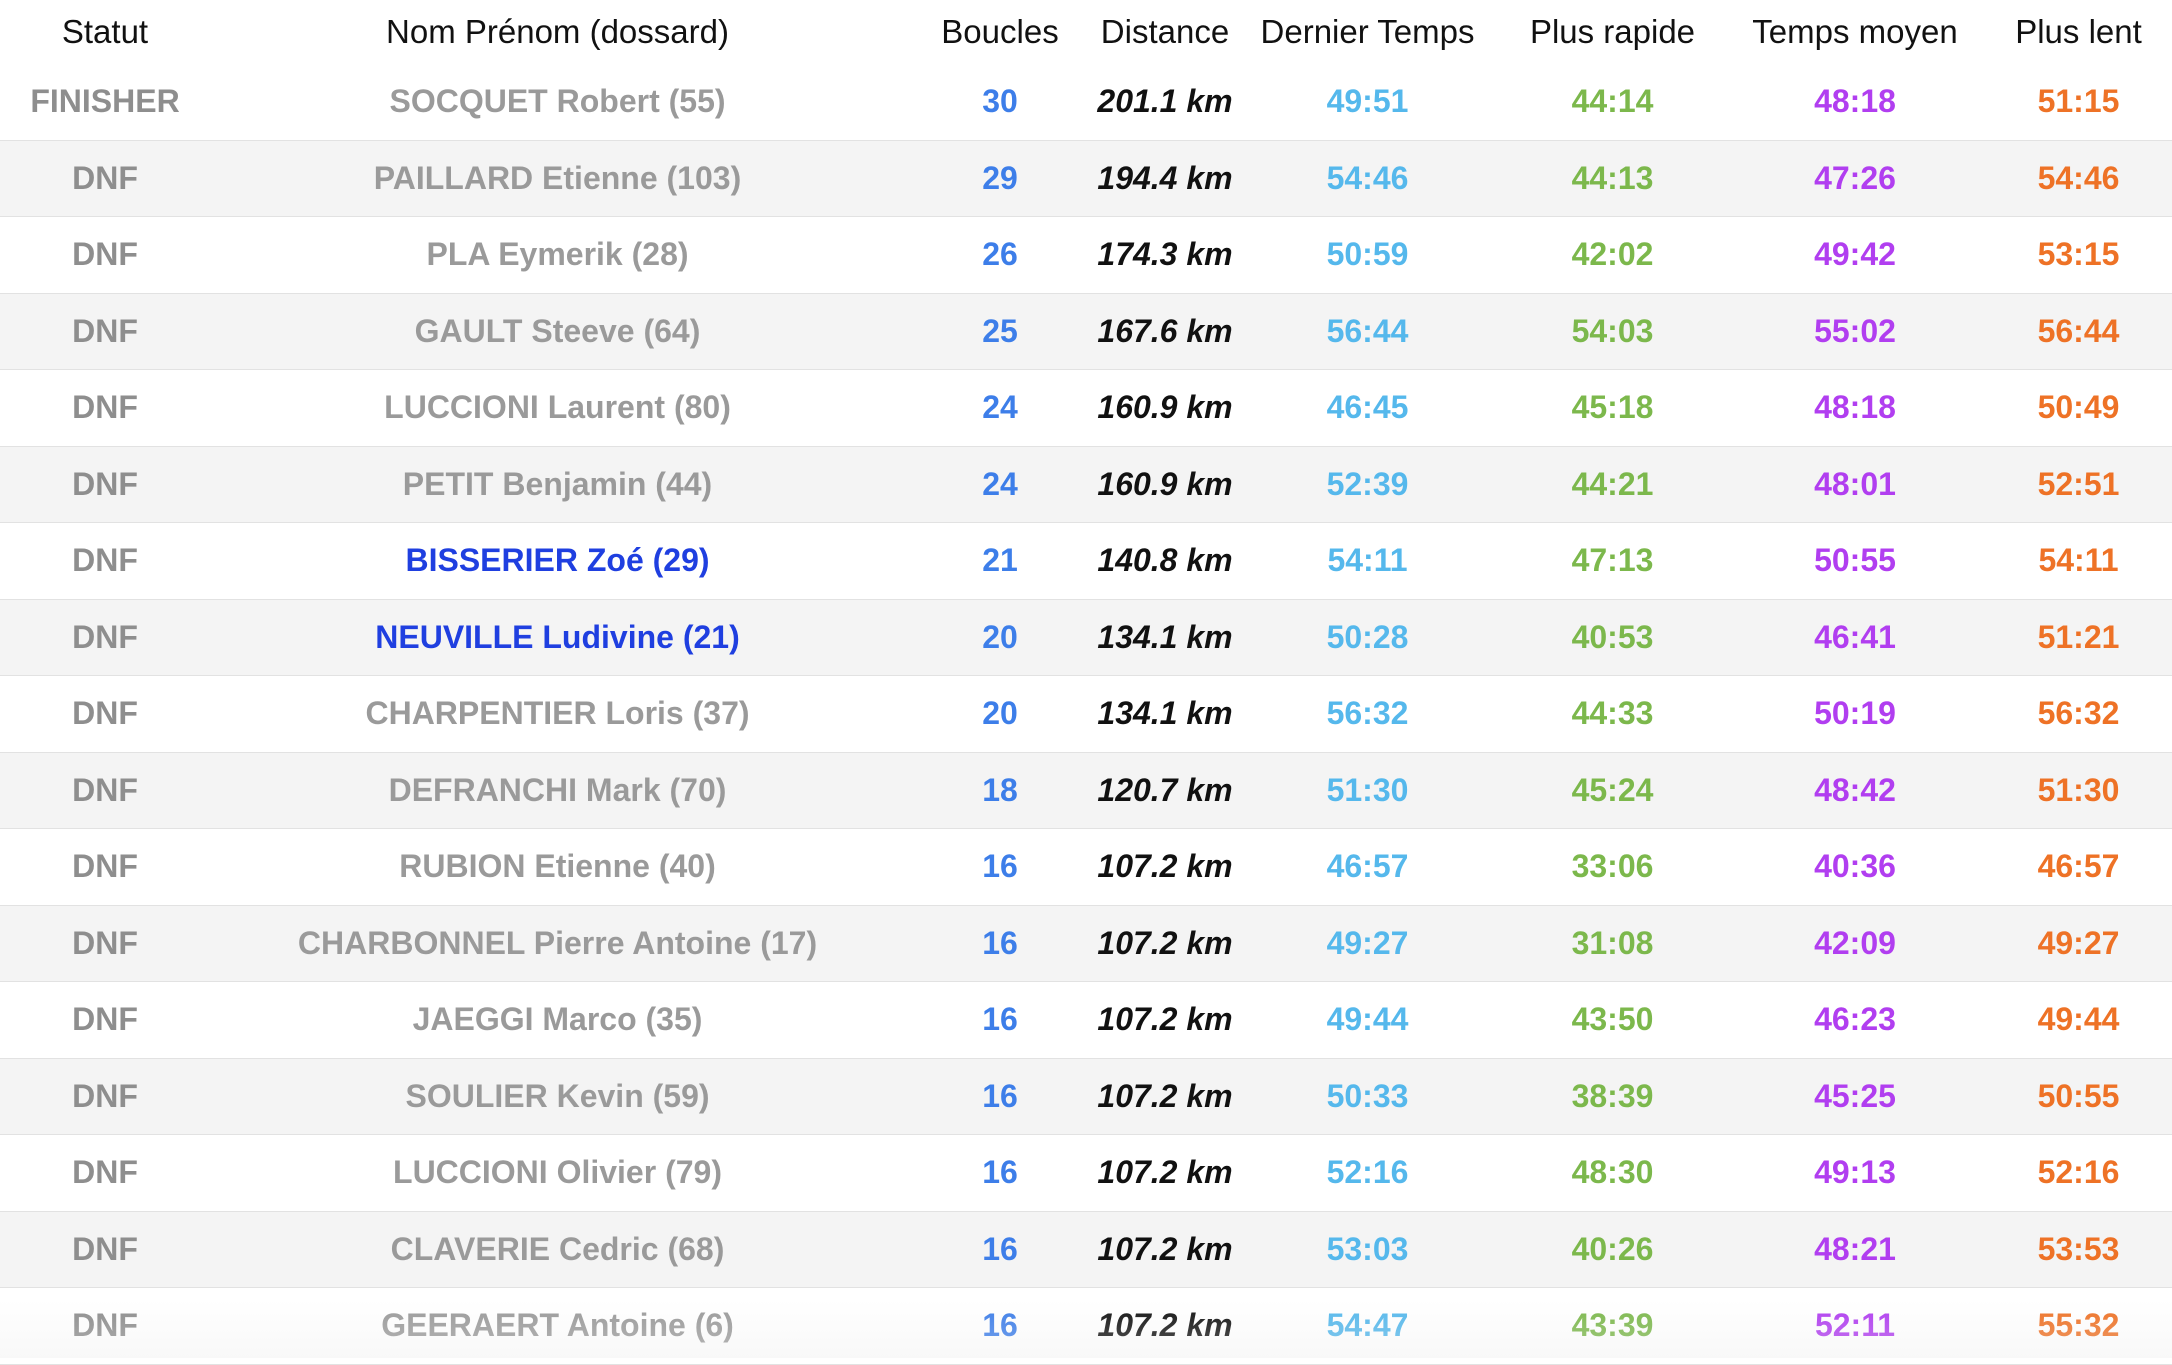  What do you see at coordinates (2078, 1249) in the screenshot?
I see `cell-slowest: 53:53` at bounding box center [2078, 1249].